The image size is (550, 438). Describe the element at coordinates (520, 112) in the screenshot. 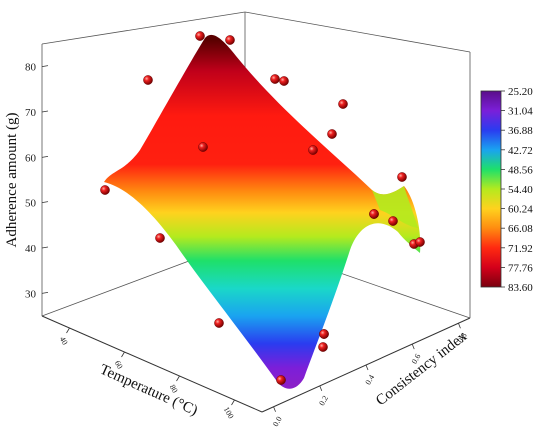

I see `colorbar-tick-label: 31.04` at that location.